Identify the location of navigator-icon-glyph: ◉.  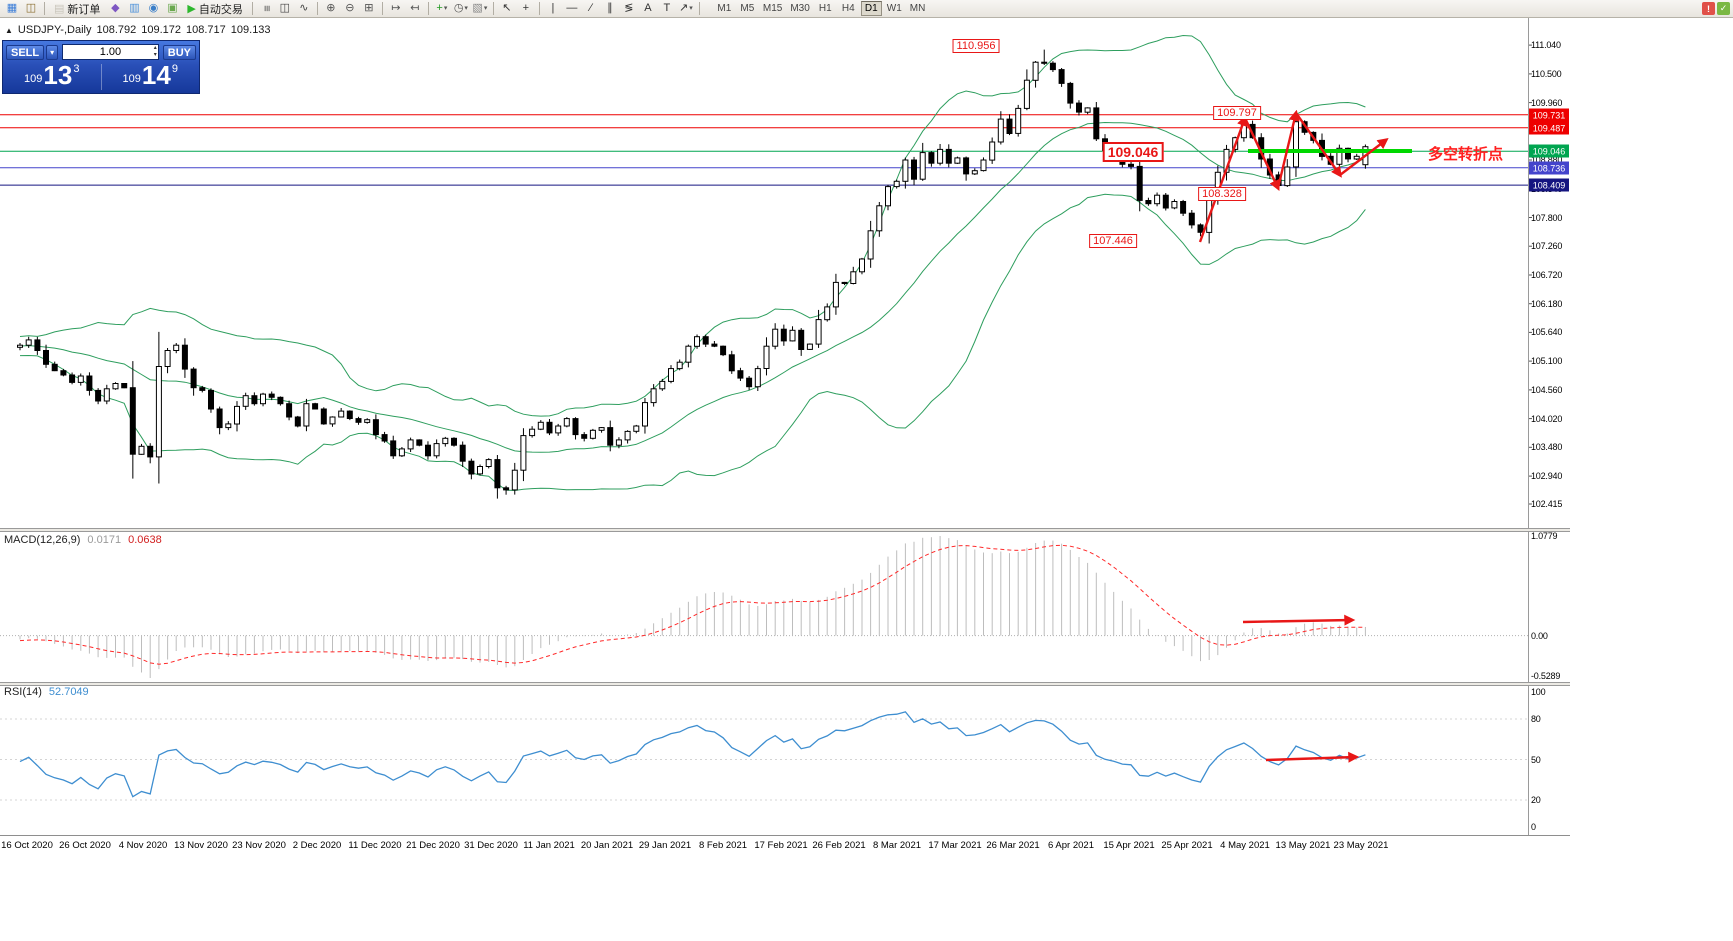
(153, 8).